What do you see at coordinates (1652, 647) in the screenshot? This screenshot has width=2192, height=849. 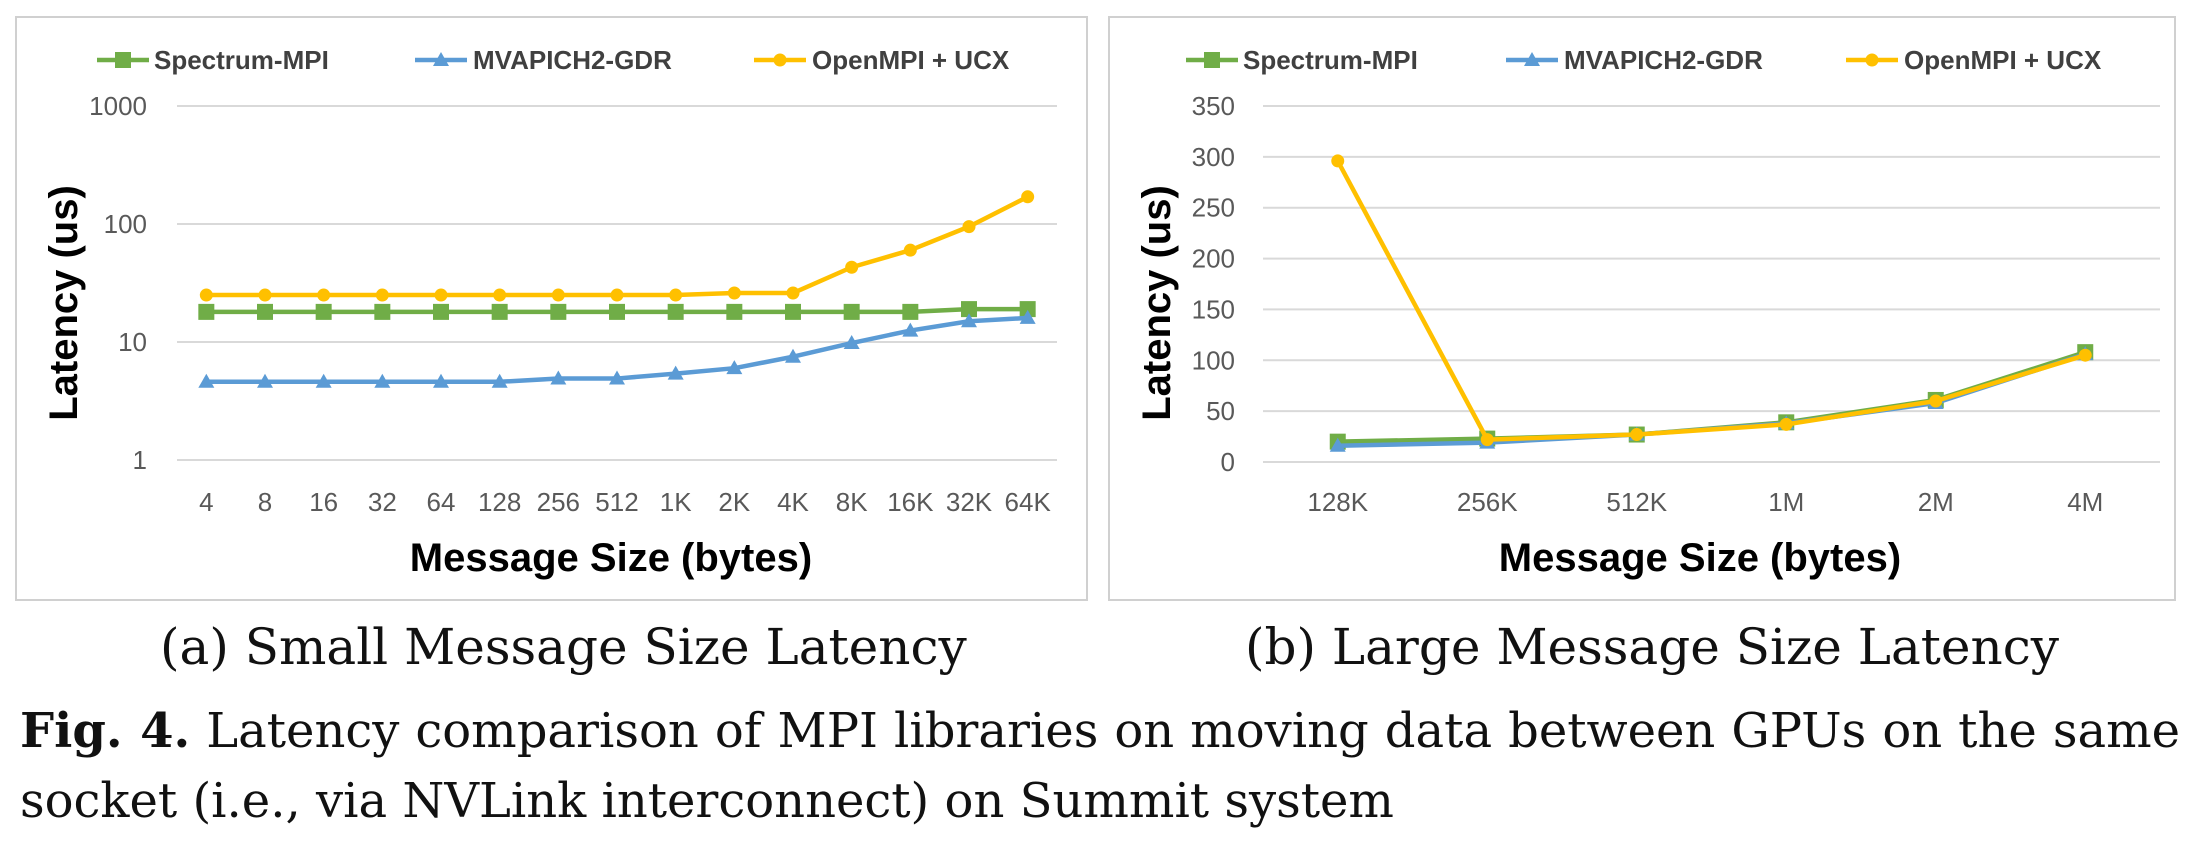 I see `subcaption-b: (b) Large Message Size Latency` at bounding box center [1652, 647].